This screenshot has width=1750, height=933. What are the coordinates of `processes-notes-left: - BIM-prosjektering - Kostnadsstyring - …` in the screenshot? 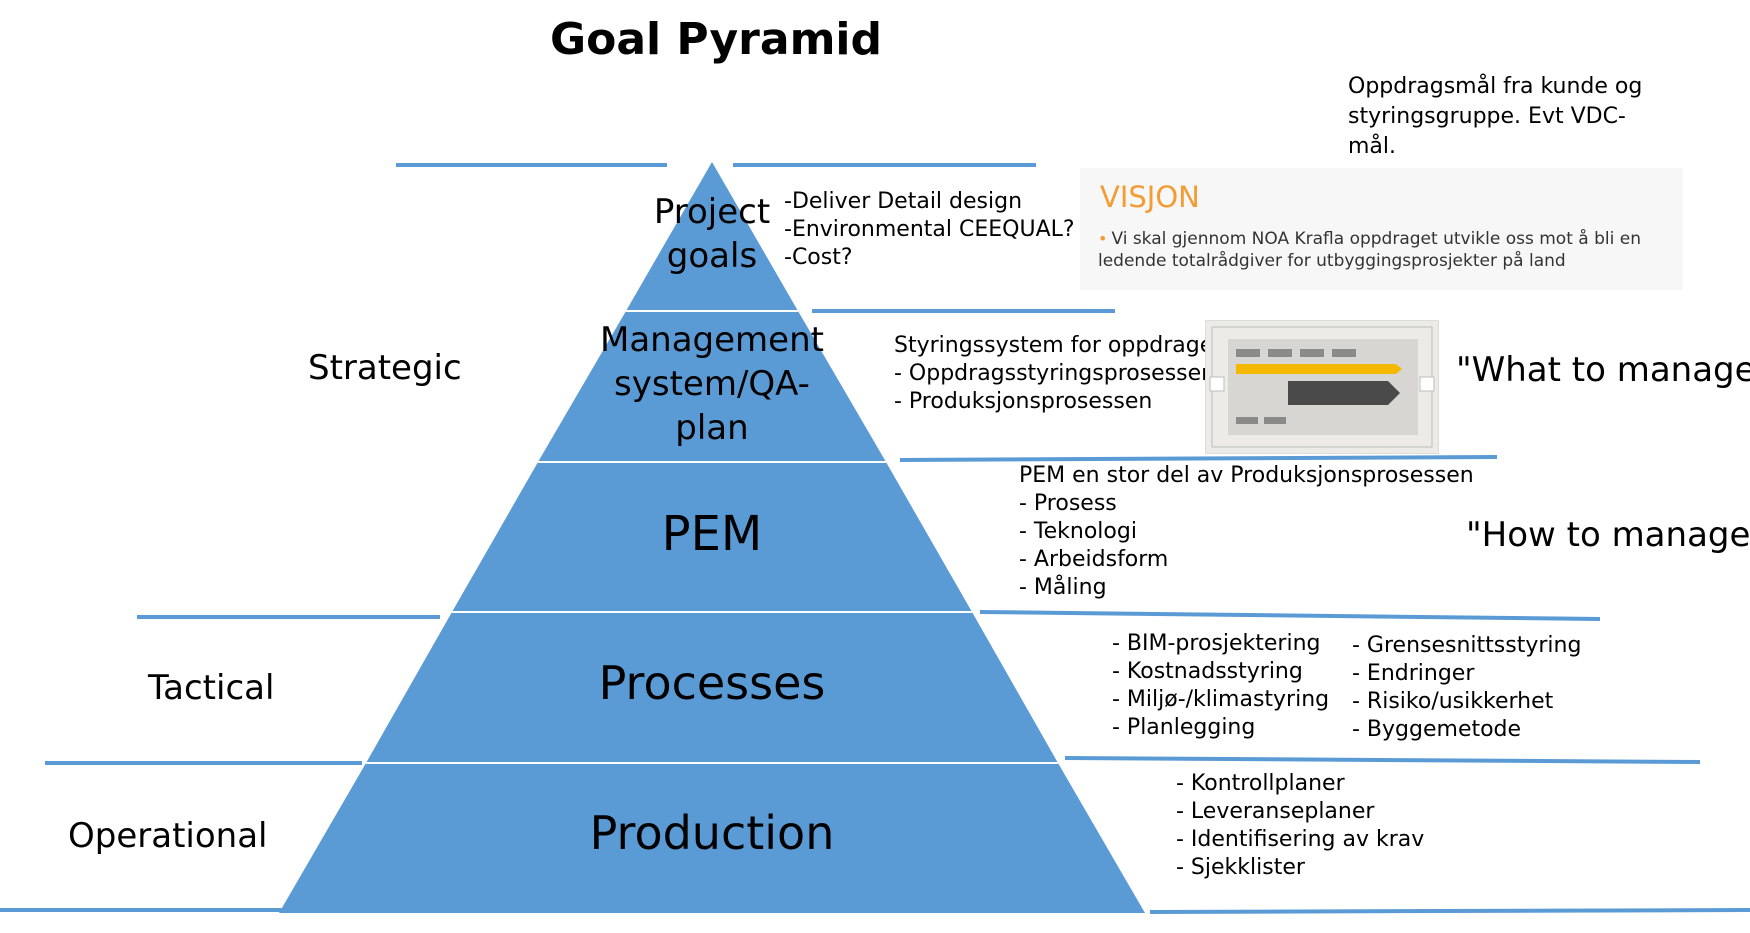 It's located at (1220, 686).